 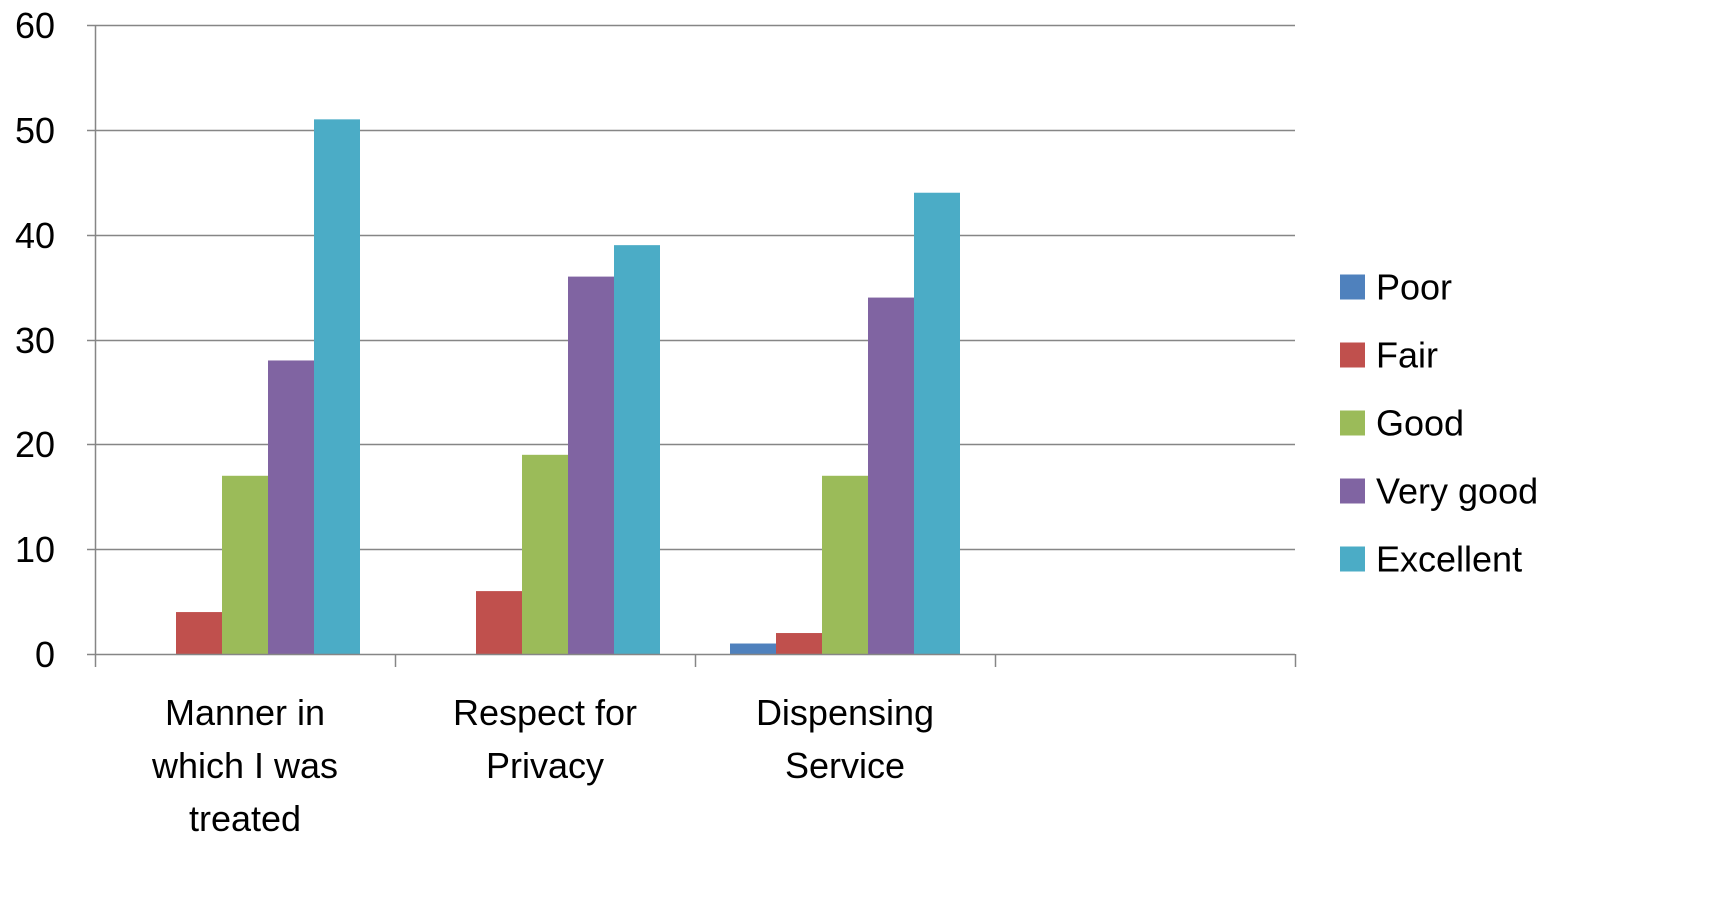 I want to click on x-tick-label: Dispensing Service, so click(x=845, y=739).